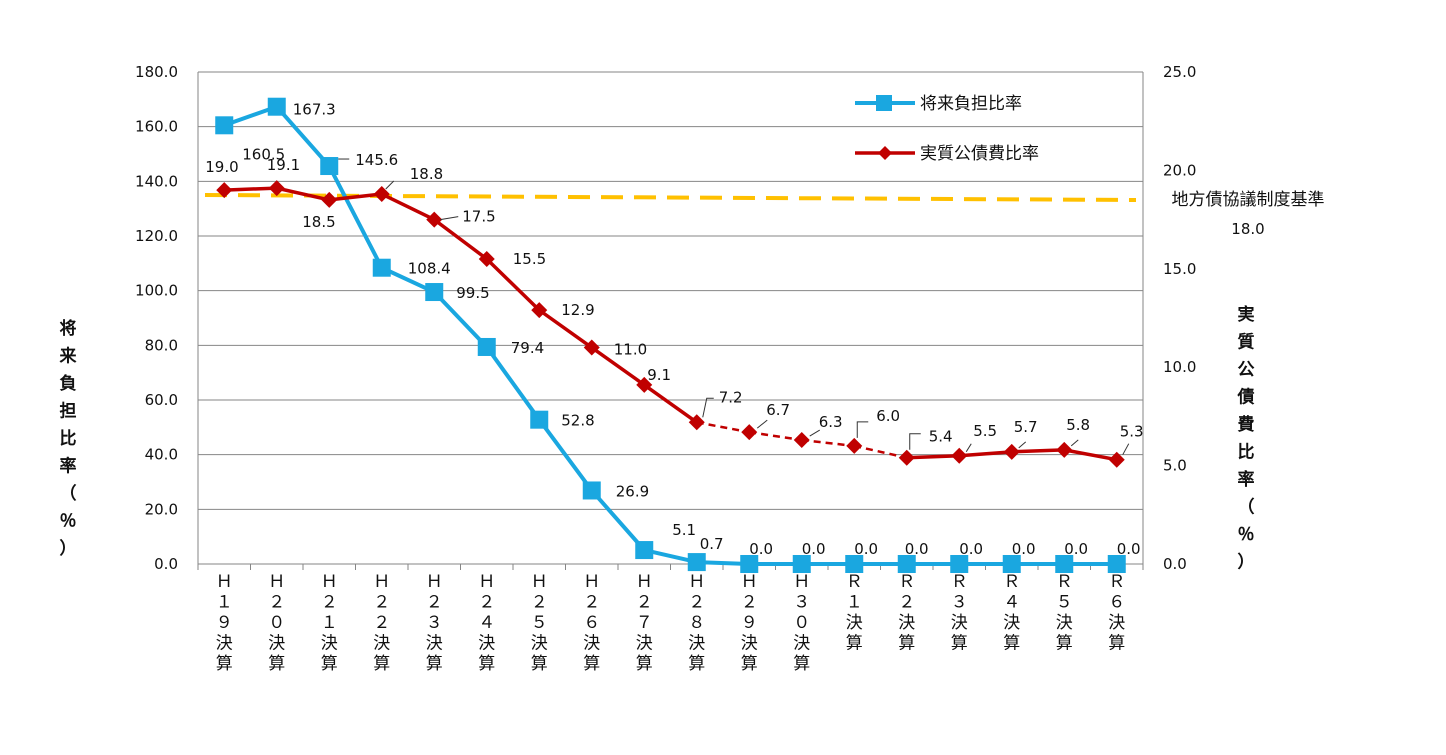 Image resolution: width=1446 pixels, height=755 pixels. Describe the element at coordinates (68, 438) in the screenshot. I see `left-axis-title: 将来負担比率（％）` at that location.